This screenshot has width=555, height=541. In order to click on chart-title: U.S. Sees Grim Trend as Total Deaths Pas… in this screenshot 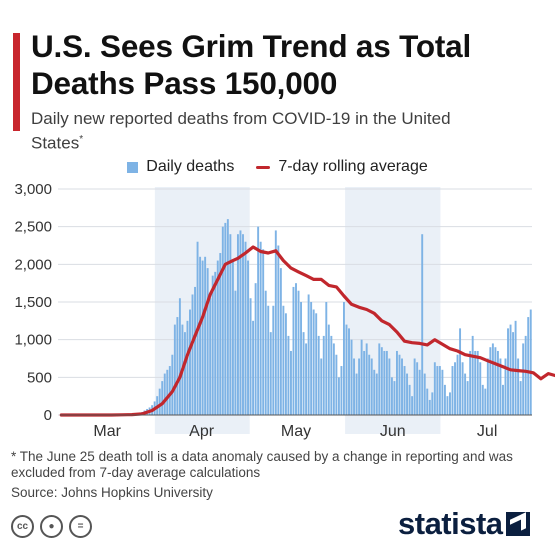, I will do `click(281, 65)`.